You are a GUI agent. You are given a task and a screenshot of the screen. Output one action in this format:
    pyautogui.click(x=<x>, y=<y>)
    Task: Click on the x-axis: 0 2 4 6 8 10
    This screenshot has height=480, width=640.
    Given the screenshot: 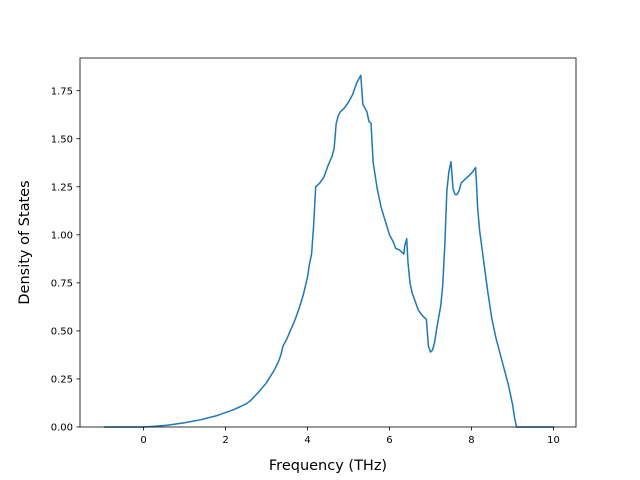 What is the action you would take?
    pyautogui.click(x=350, y=436)
    